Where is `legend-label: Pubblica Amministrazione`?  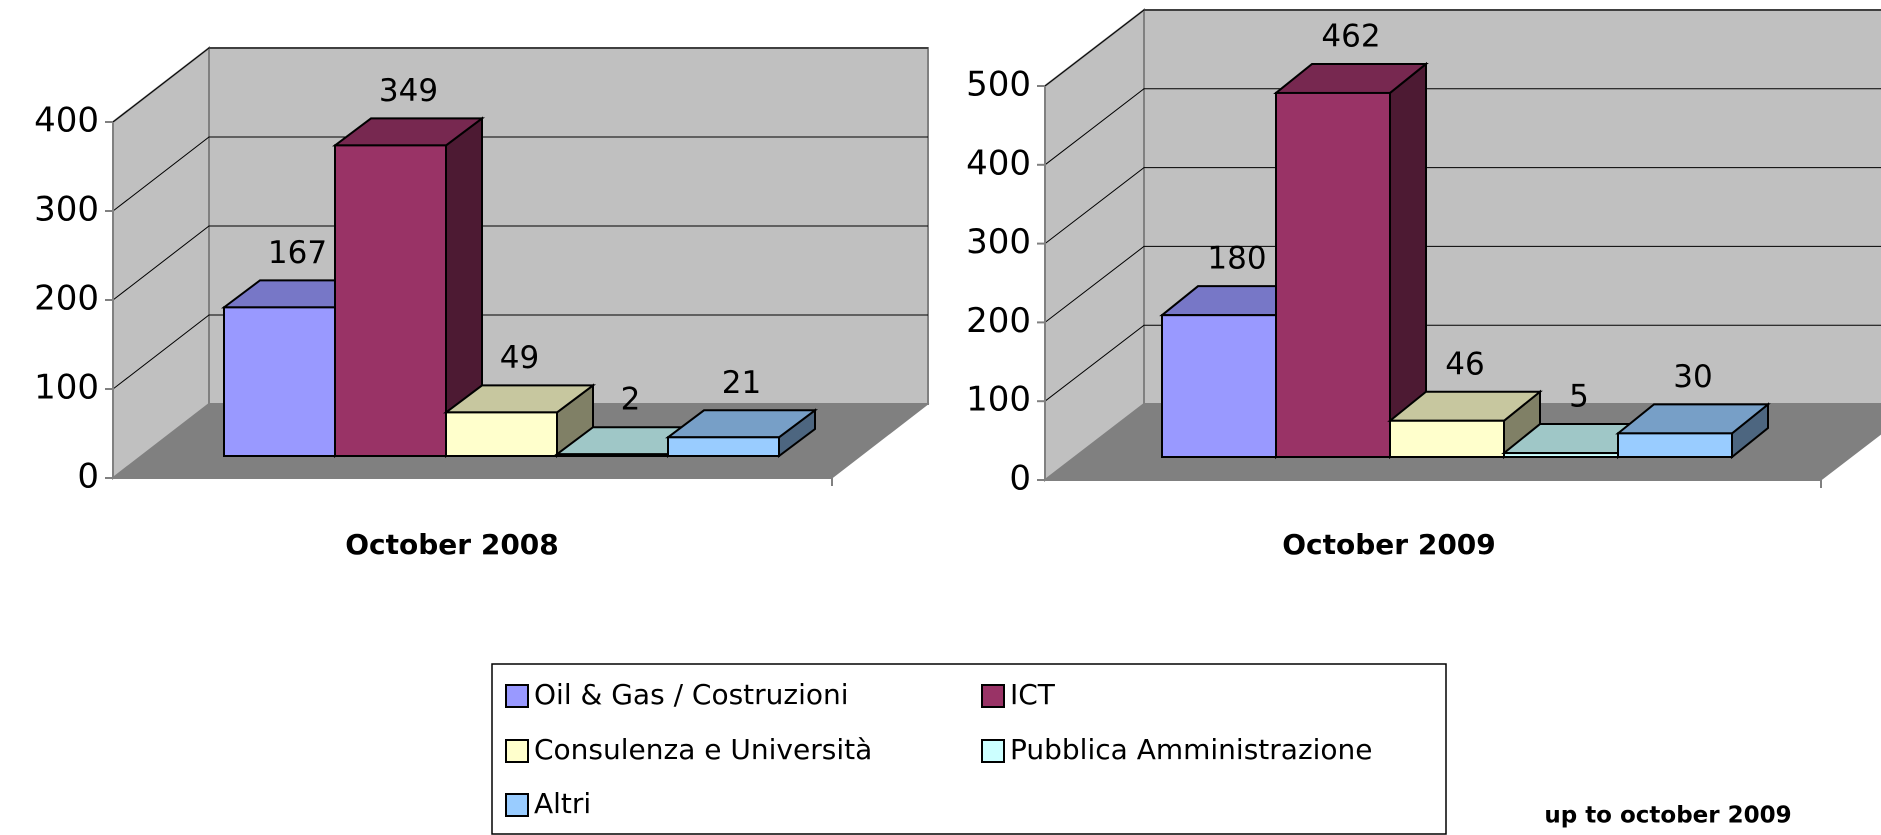
legend-label: Pubblica Amministrazione is located at coordinates (1191, 749).